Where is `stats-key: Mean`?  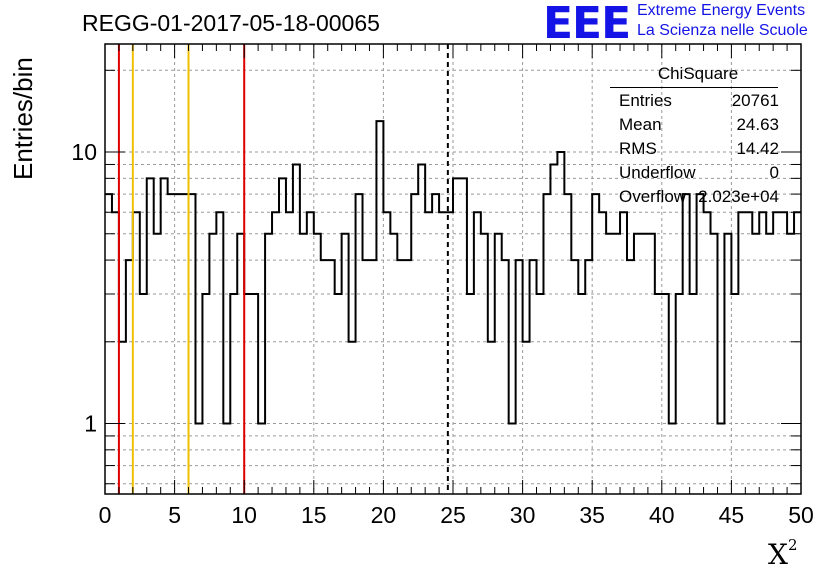 stats-key: Mean is located at coordinates (640, 124).